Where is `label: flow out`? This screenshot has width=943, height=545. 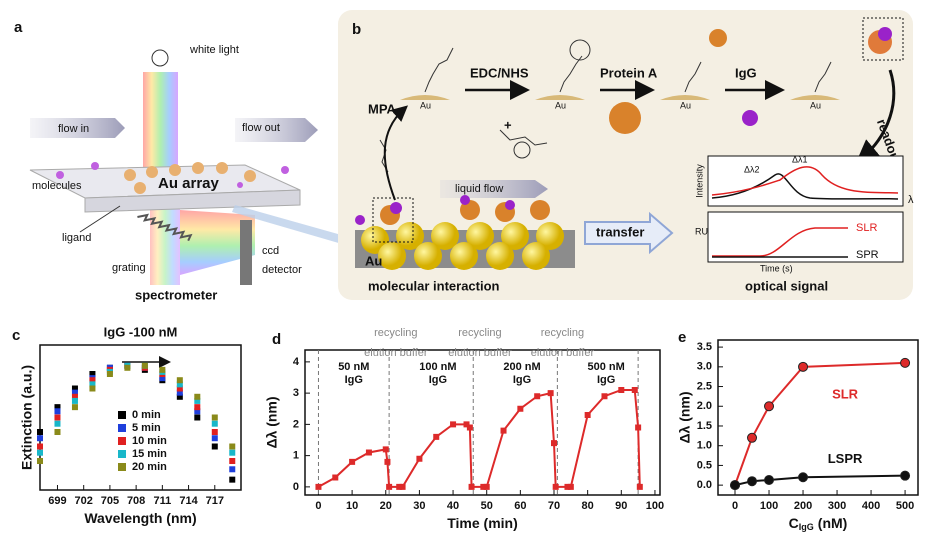 label: flow out is located at coordinates (261, 128).